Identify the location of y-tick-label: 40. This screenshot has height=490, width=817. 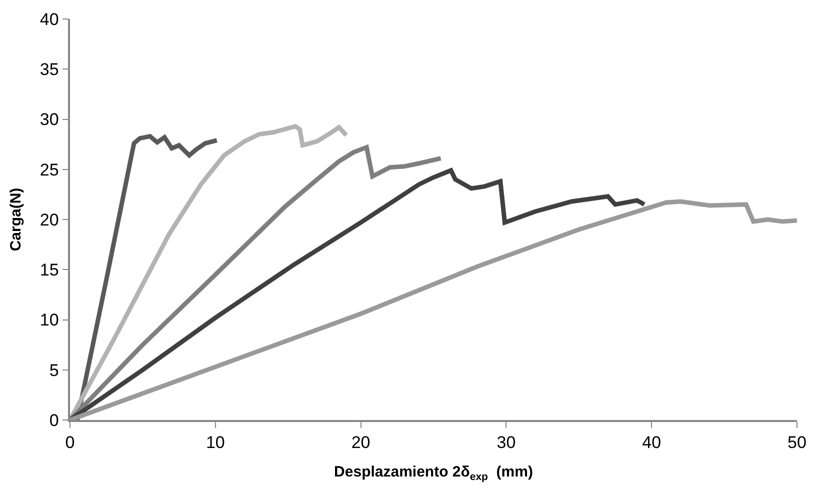
(49, 19).